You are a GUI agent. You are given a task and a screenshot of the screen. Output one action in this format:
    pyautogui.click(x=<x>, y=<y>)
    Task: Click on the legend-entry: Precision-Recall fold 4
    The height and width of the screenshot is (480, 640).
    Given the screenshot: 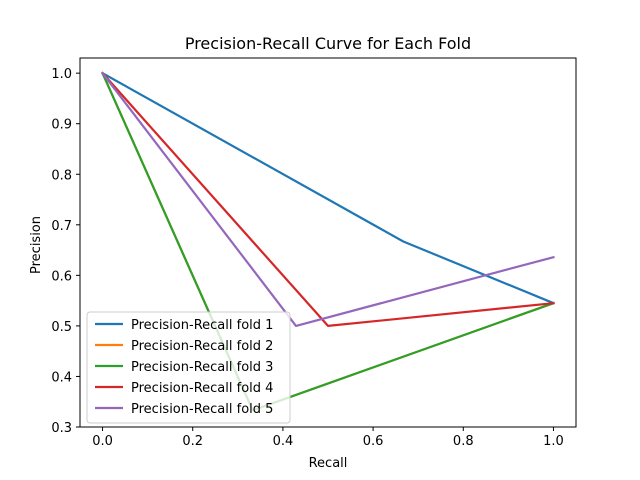 What is the action you would take?
    pyautogui.click(x=202, y=388)
    